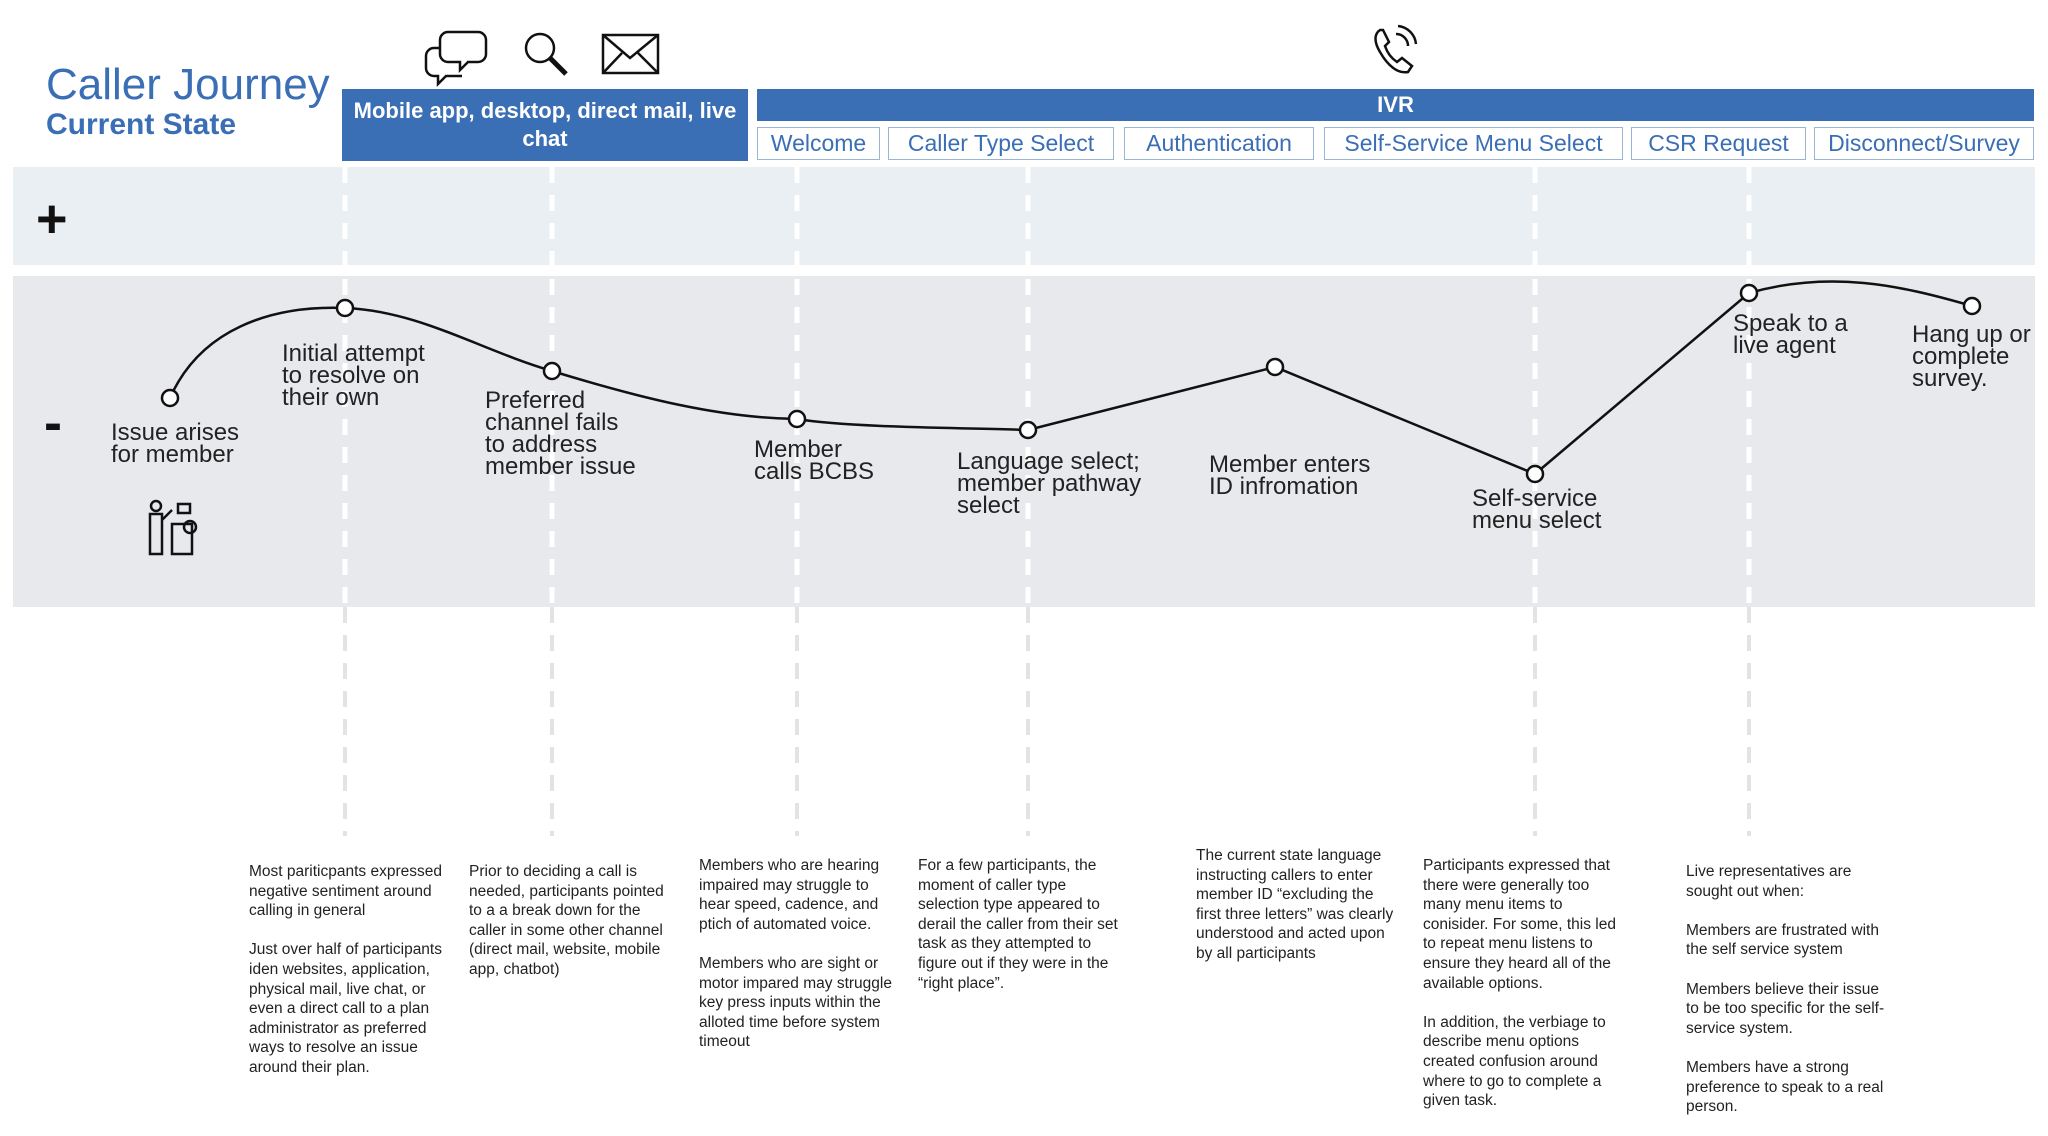 The image size is (2048, 1136). Describe the element at coordinates (1284, 486) in the screenshot. I see `step-label-line: ID infromation` at that location.